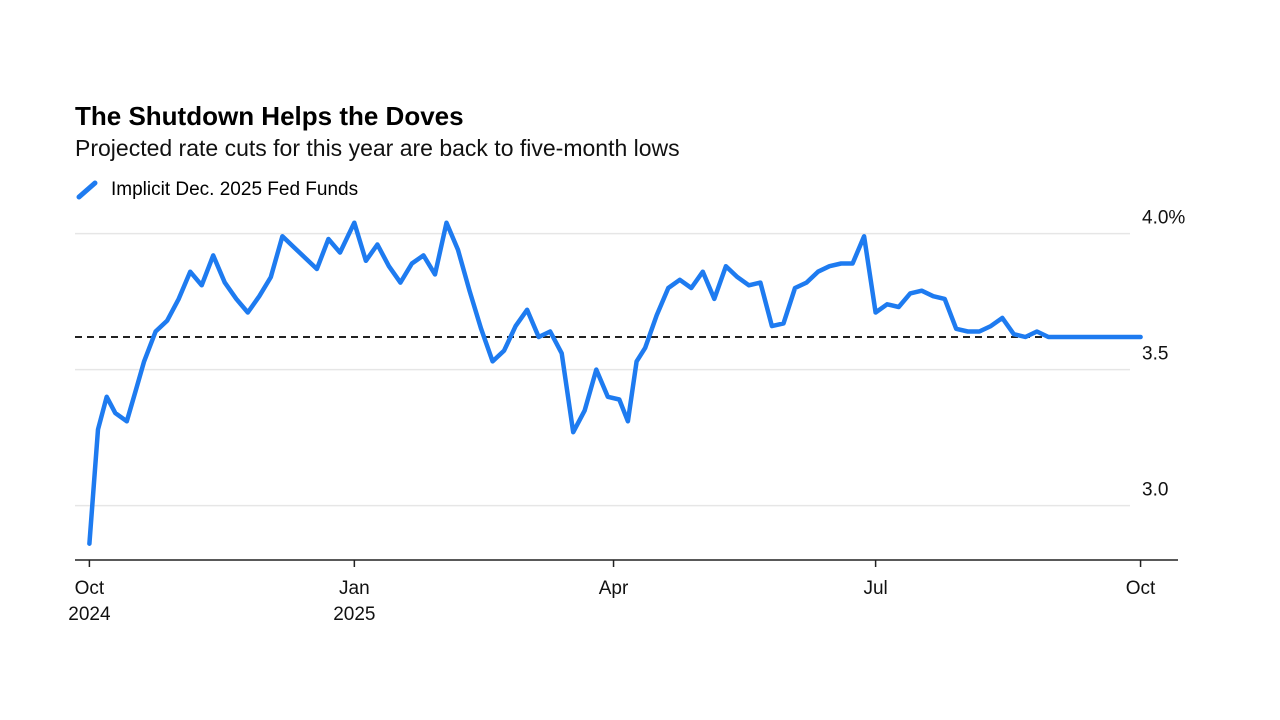 This screenshot has width=1280, height=720. I want to click on x-tick-label: Jul, so click(875, 588).